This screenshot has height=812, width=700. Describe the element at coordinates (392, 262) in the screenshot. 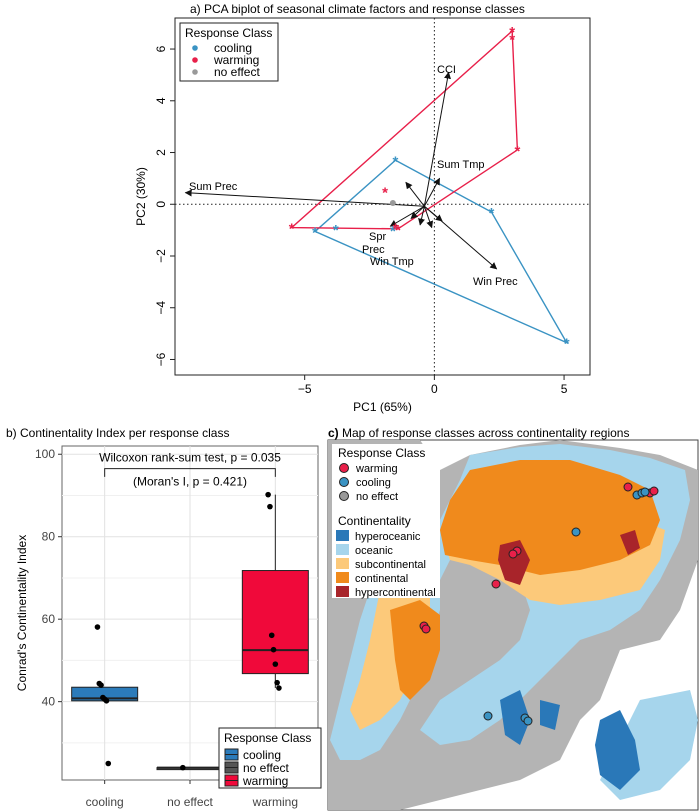

I see `loading-label-win-tmp: Win Tmp` at that location.